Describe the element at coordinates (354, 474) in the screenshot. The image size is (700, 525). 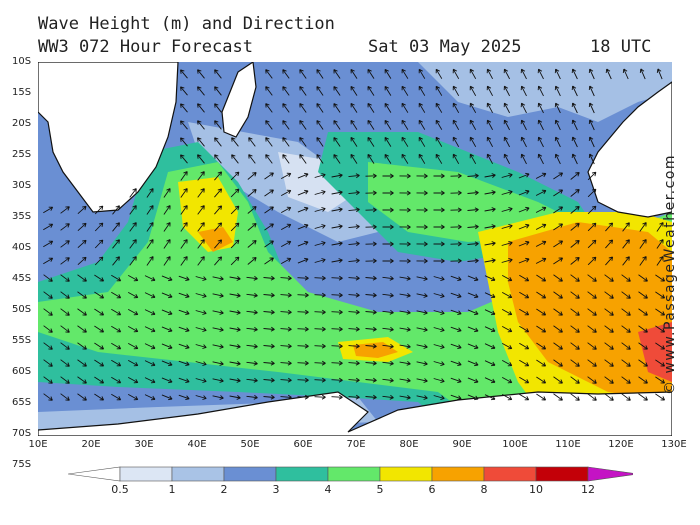
I see `colorbar-segment` at that location.